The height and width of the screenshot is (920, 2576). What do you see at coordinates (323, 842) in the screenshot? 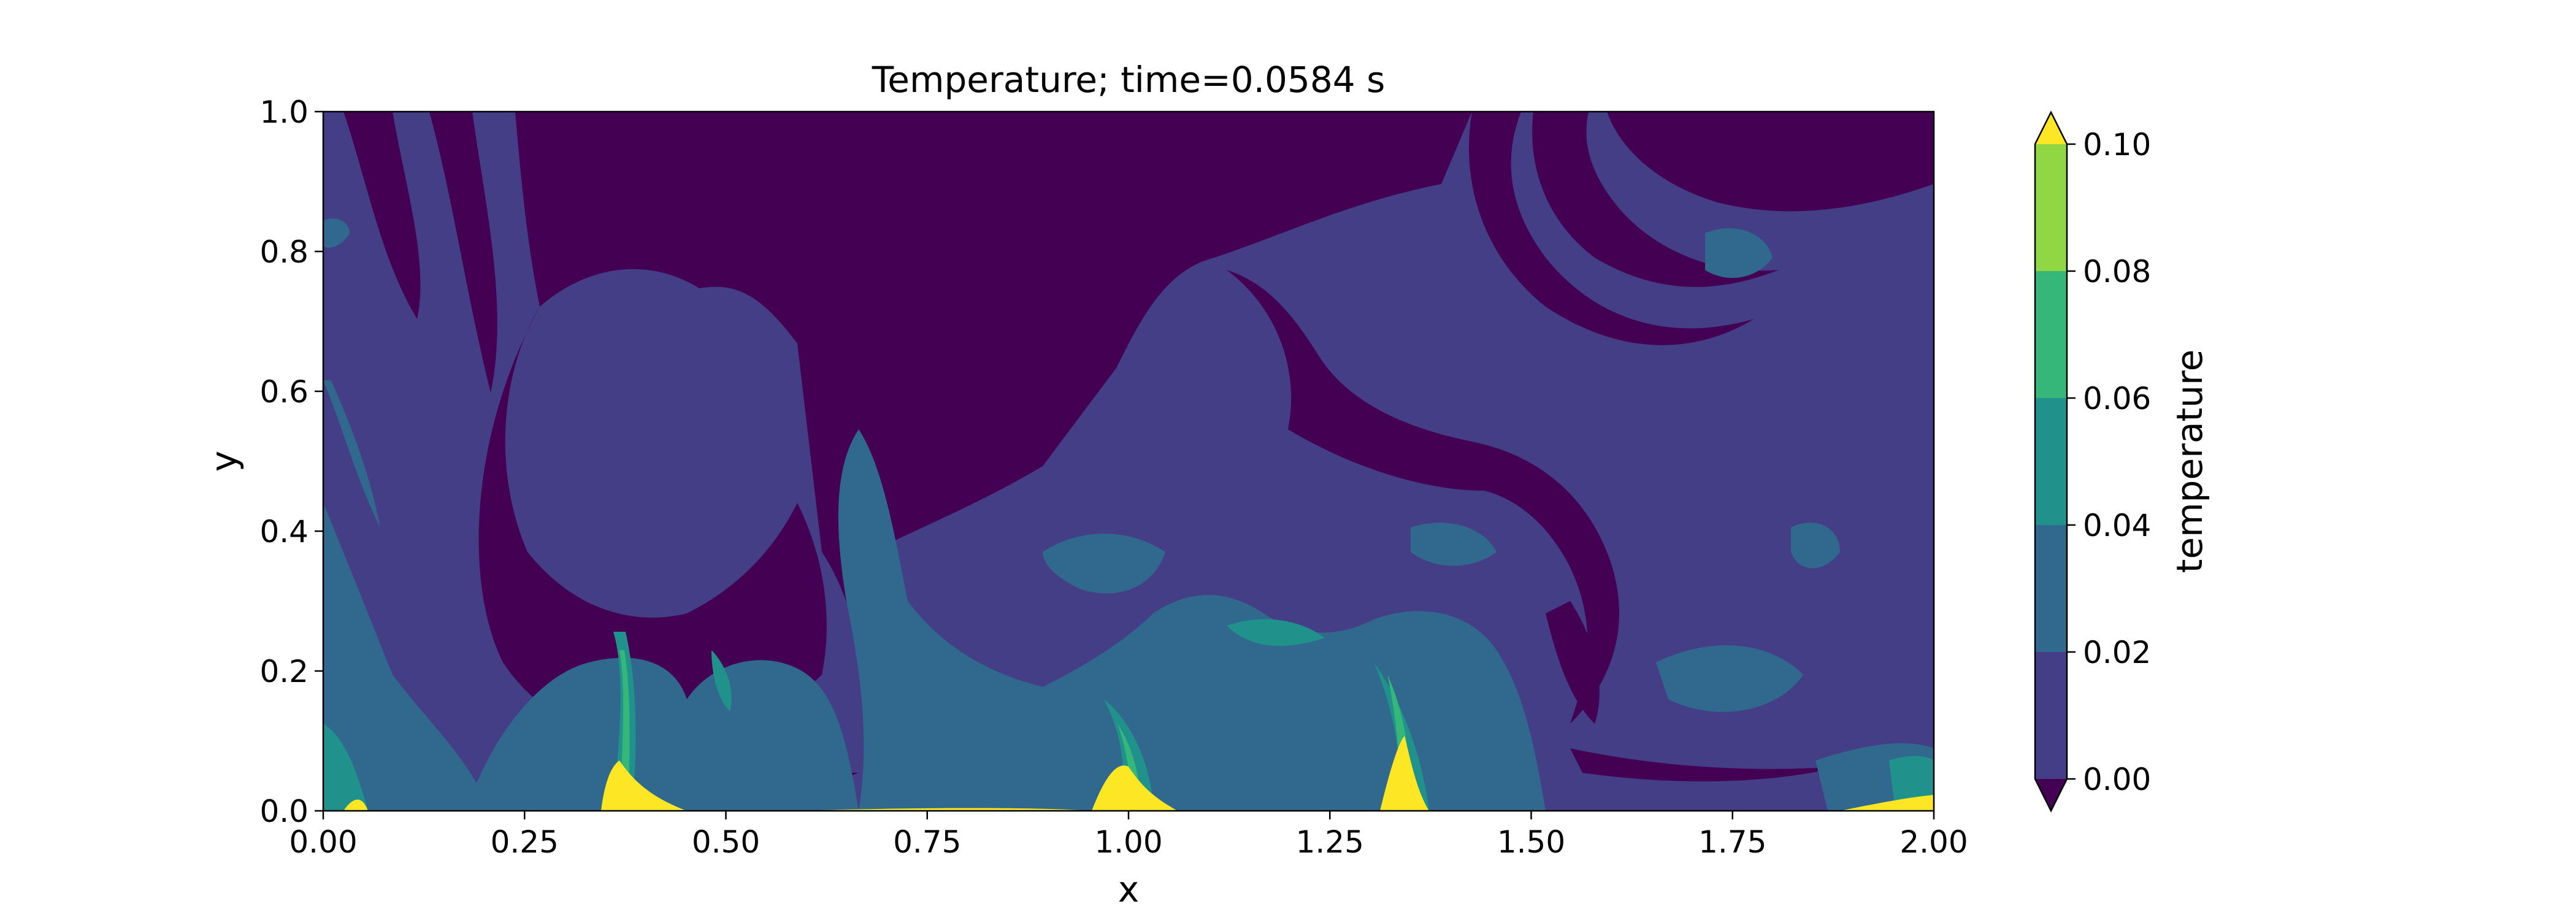
I see `x-tick-label: 0.00` at bounding box center [323, 842].